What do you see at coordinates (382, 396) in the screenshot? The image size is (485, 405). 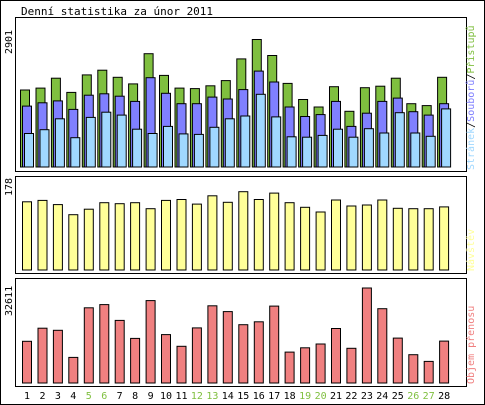 I see `day-label: 24` at bounding box center [382, 396].